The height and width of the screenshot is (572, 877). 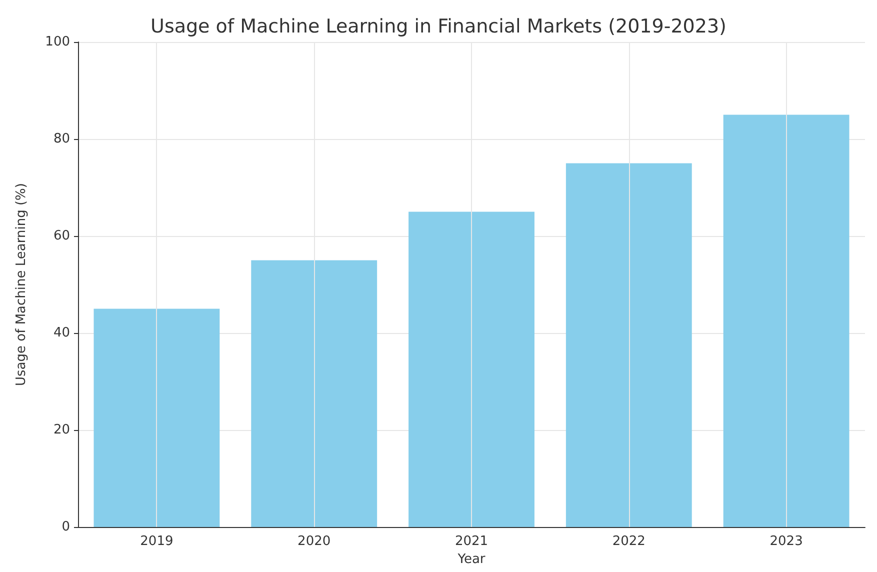 What do you see at coordinates (157, 541) in the screenshot?
I see `x-tick-label: 2019` at bounding box center [157, 541].